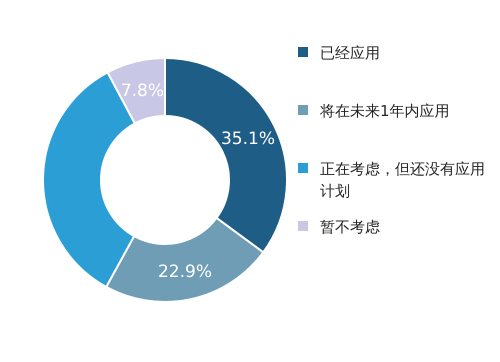  What do you see at coordinates (142, 90) in the screenshot?
I see `data-label: 7.8%` at bounding box center [142, 90].